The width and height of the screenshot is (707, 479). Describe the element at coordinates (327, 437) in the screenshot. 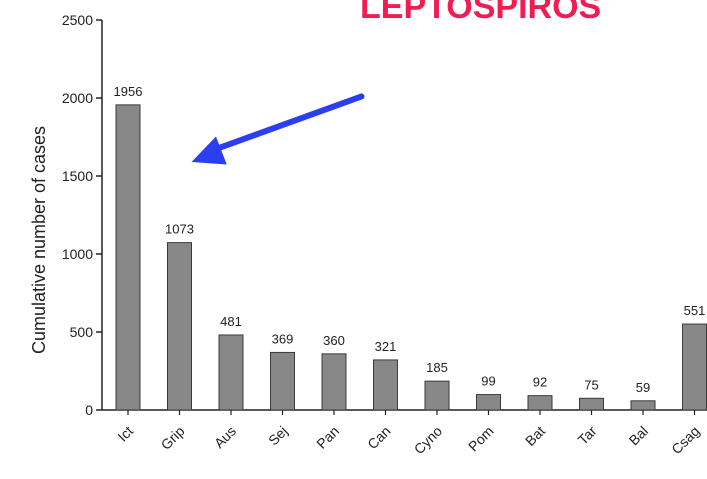

I see `x-tick-label: Pan` at that location.